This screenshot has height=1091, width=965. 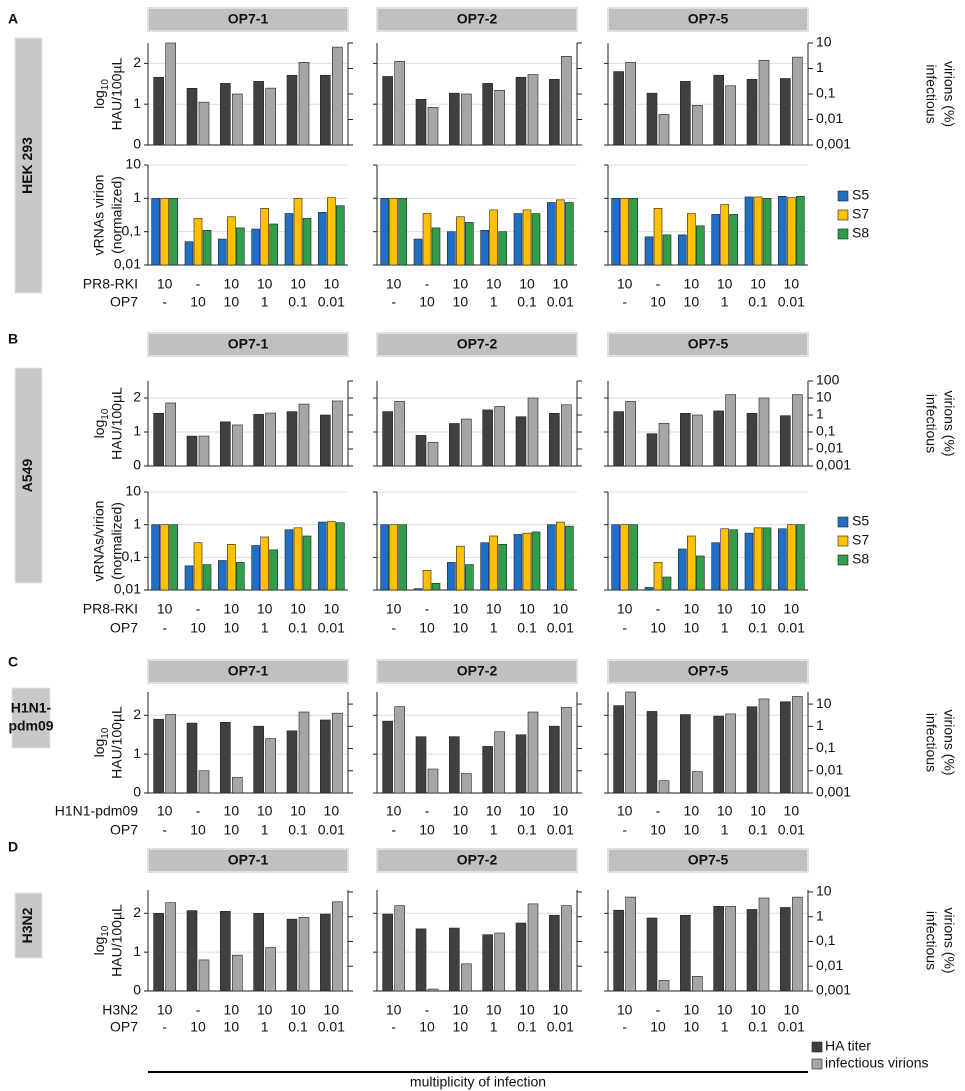 I want to click on y2-axis-label: infectious, so click(x=931, y=423).